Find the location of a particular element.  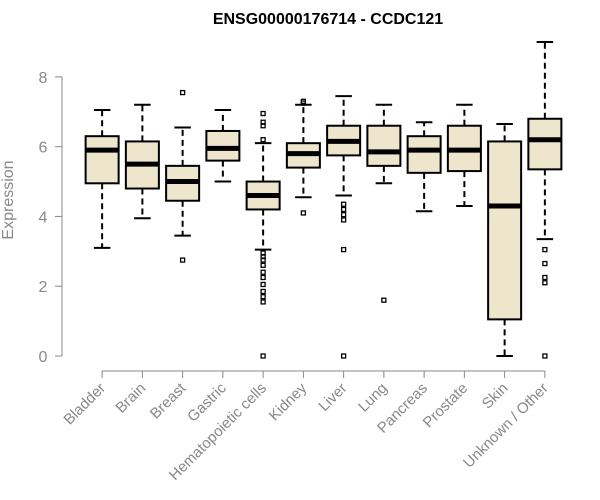

x-tick-label: Liver is located at coordinates (332, 397).